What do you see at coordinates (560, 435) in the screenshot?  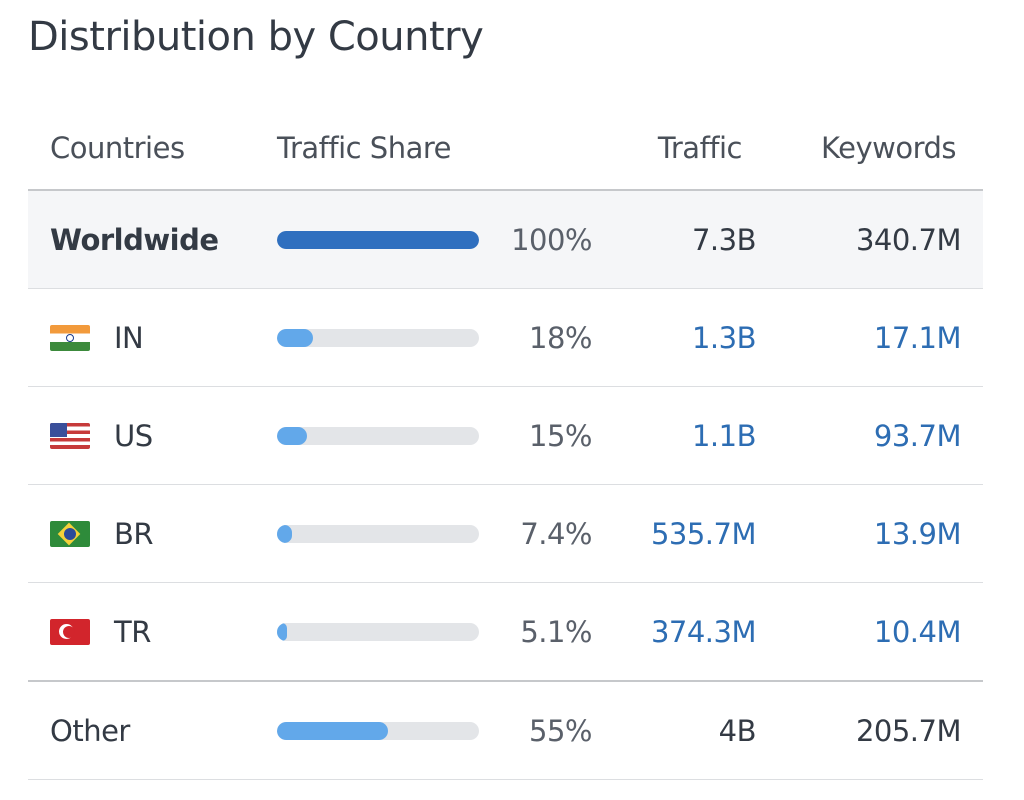 I see `traffic-share-percent: 15%` at bounding box center [560, 435].